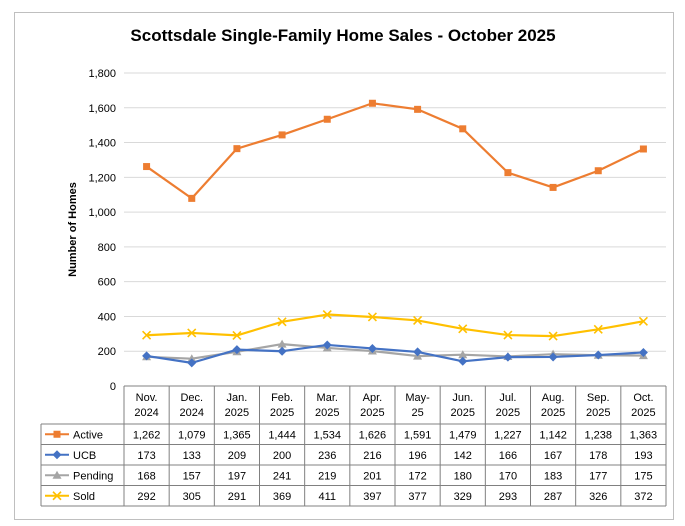 The height and width of the screenshot is (526, 685). Describe the element at coordinates (146, 413) in the screenshot. I see `x-tick-label: 2024` at that location.